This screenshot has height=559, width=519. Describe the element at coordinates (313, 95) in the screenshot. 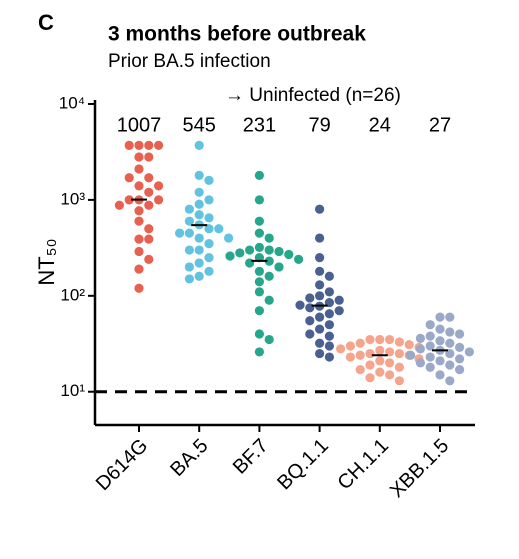

I see `annotation: → Uninfected (n=26)` at that location.